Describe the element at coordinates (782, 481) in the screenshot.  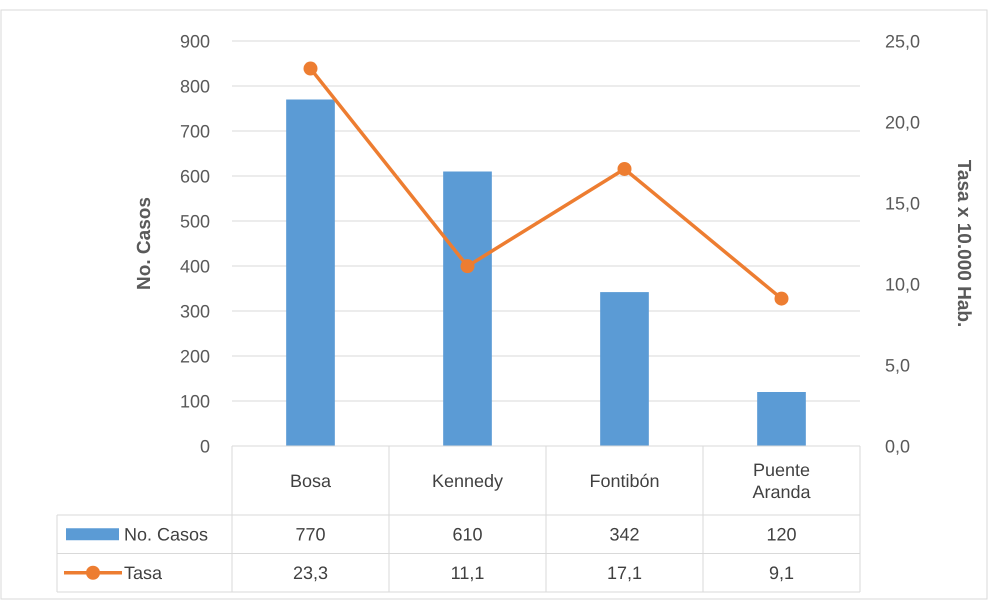
I see `x-tick-label: Puente Aranda` at that location.